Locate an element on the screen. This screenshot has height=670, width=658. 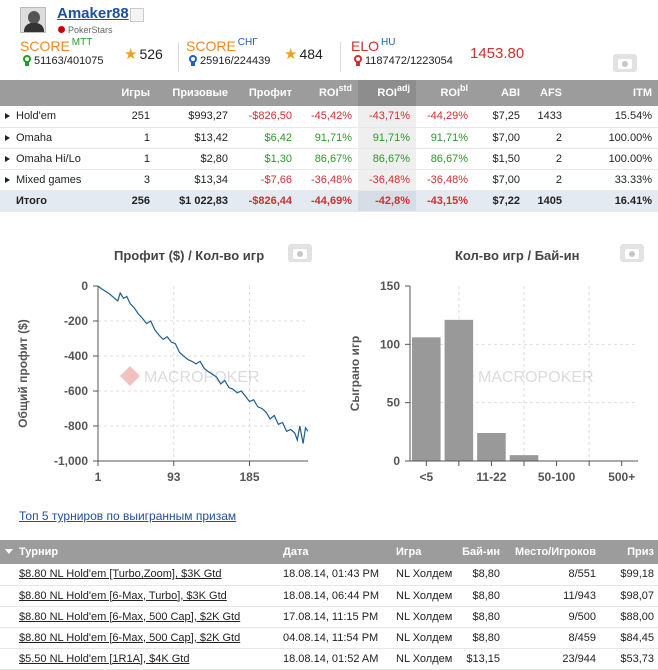
top-cell-date: 17.08.14, 11:15 PM is located at coordinates (335, 617).